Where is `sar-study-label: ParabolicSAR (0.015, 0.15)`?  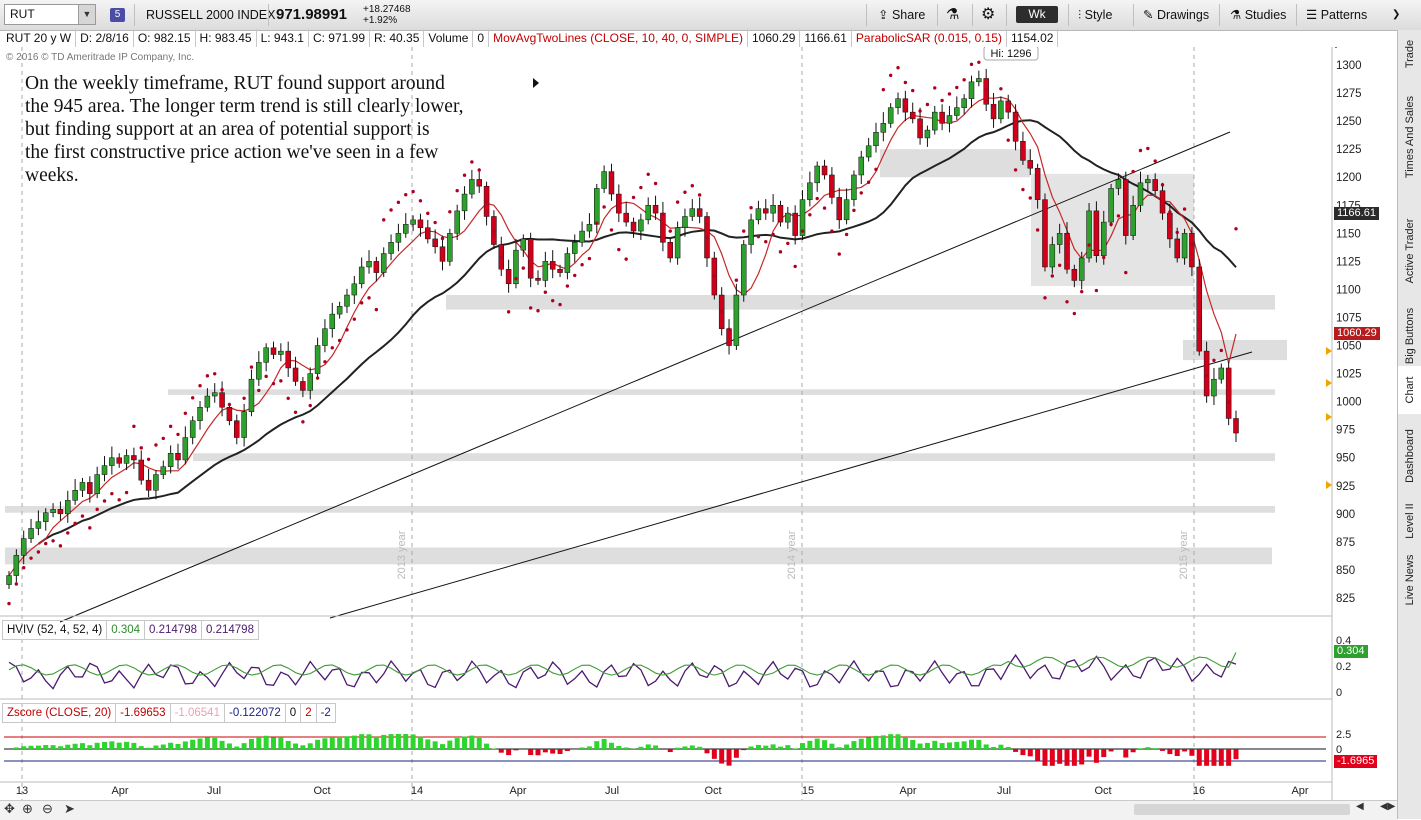
sar-study-label: ParabolicSAR (0.015, 0.15) is located at coordinates (929, 38).